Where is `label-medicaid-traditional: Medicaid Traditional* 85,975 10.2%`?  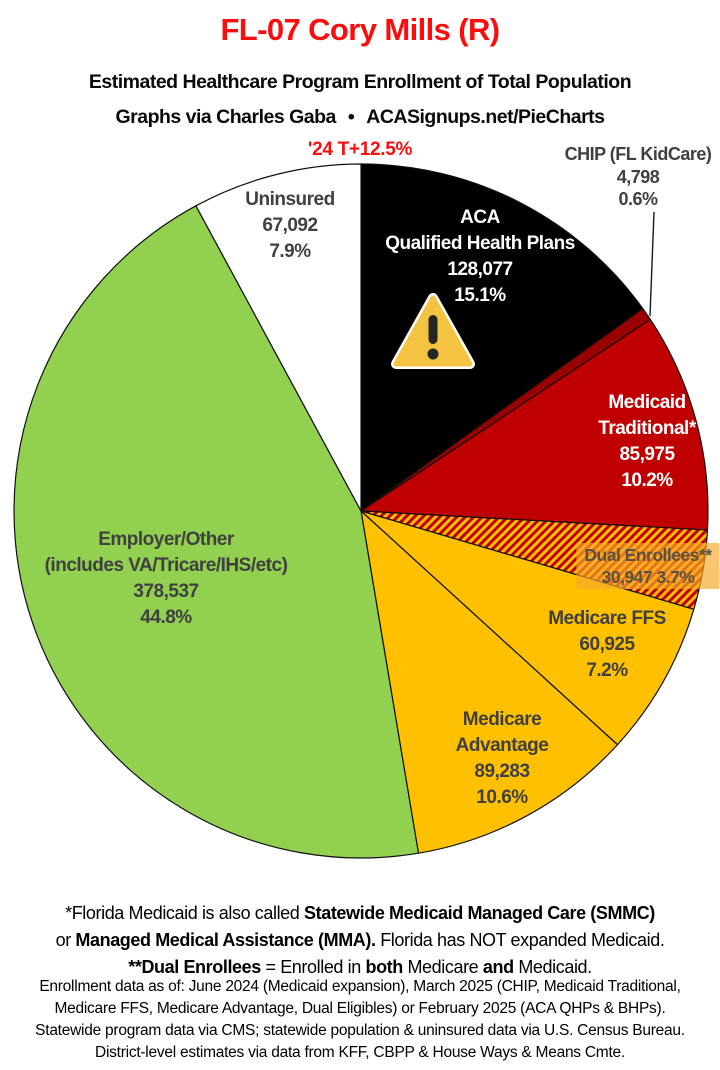
label-medicaid-traditional: Medicaid Traditional* 85,975 10.2% is located at coordinates (647, 441).